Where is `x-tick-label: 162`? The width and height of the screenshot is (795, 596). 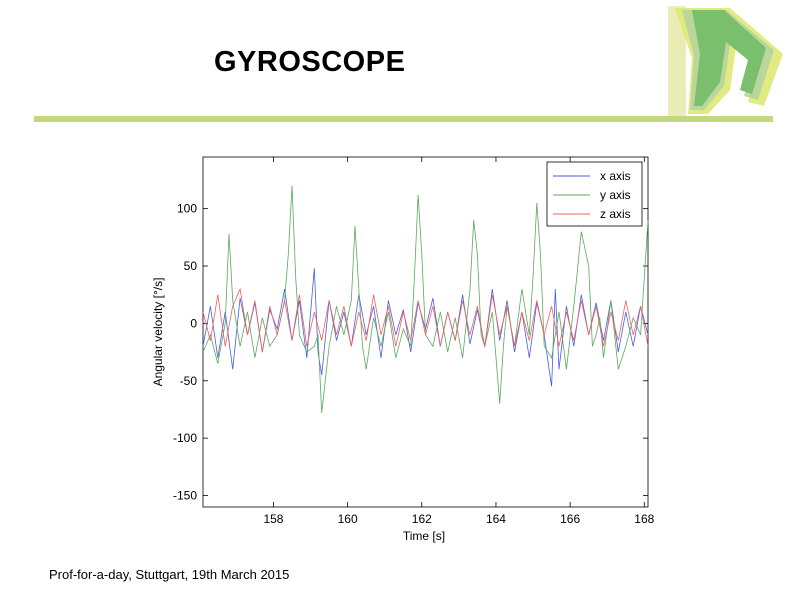
x-tick-label: 162 is located at coordinates (422, 519).